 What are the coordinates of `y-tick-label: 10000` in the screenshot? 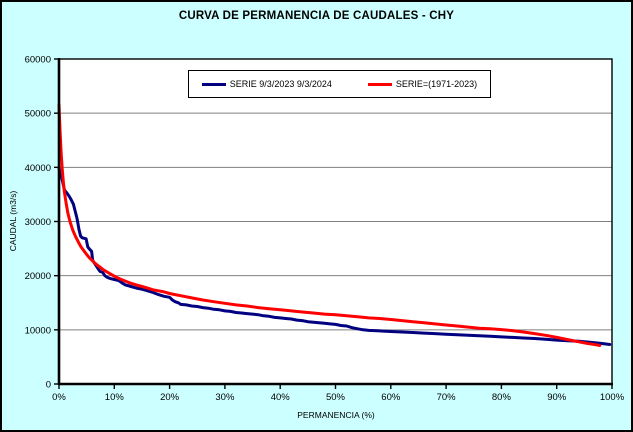 It's located at (38, 330).